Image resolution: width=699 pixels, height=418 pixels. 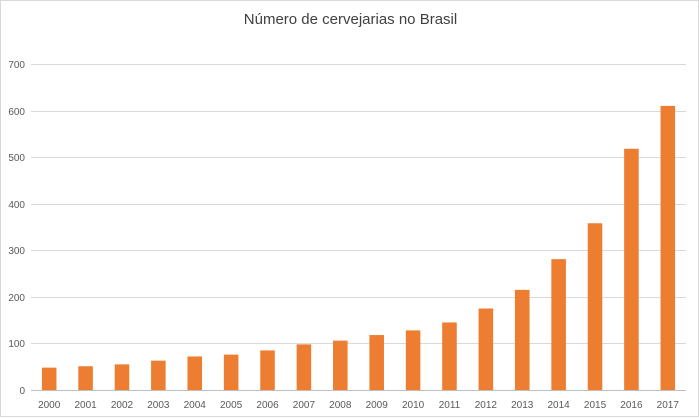 What do you see at coordinates (377, 405) in the screenshot?
I see `x-tick-label: 2009` at bounding box center [377, 405].